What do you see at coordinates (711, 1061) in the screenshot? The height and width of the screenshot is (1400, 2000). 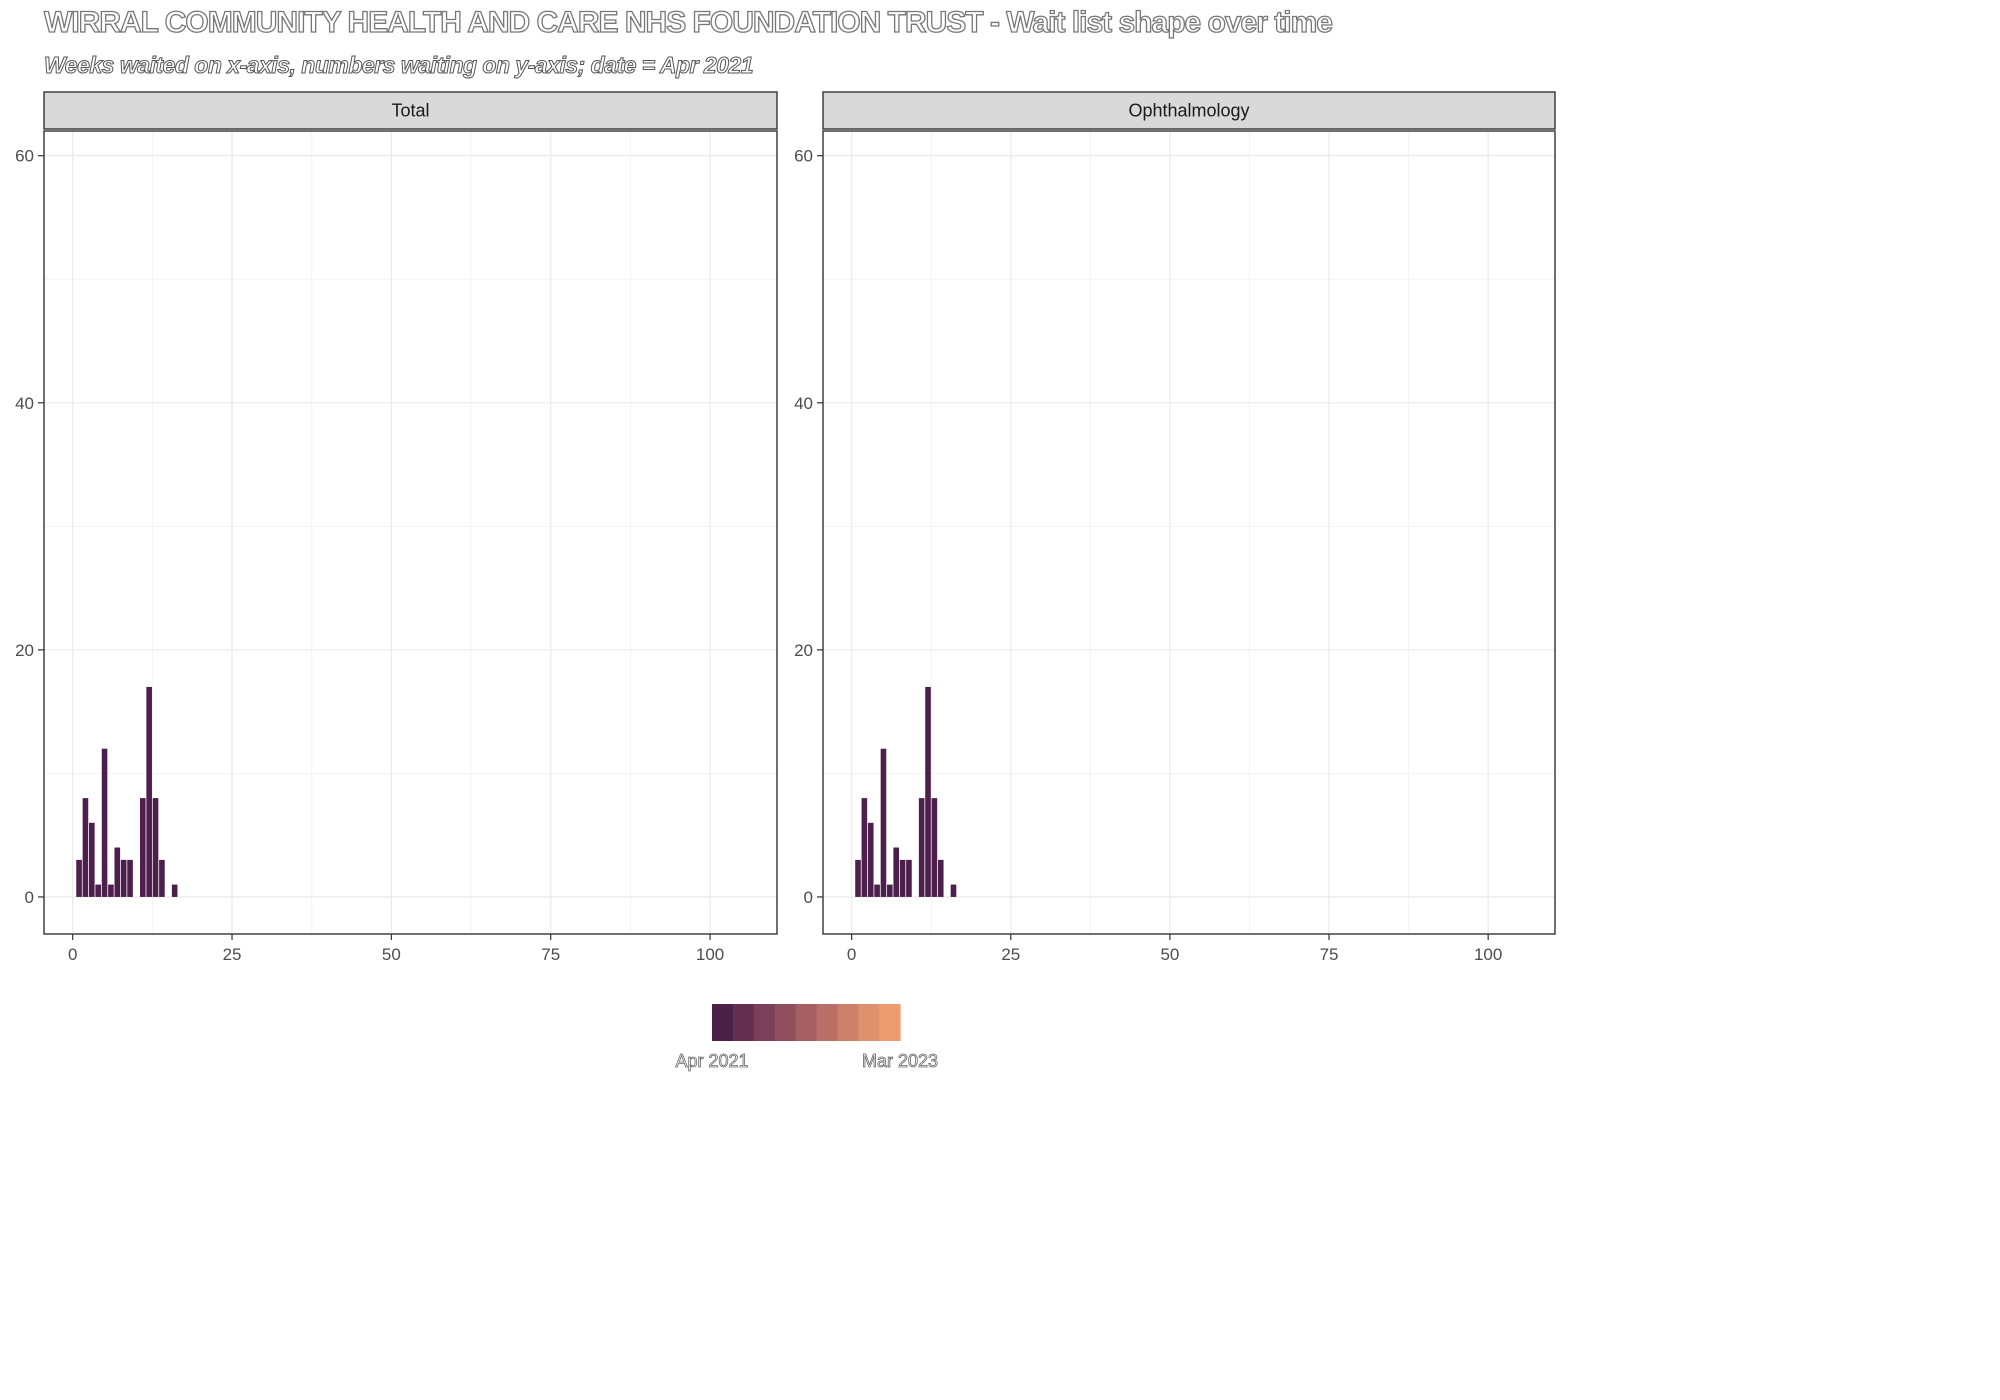 I see `legend-start-label: Apr 2021` at bounding box center [711, 1061].